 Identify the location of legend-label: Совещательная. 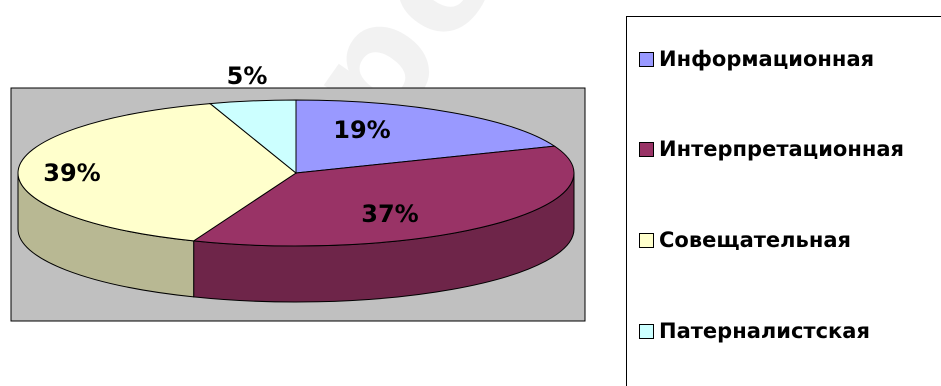
(755, 240).